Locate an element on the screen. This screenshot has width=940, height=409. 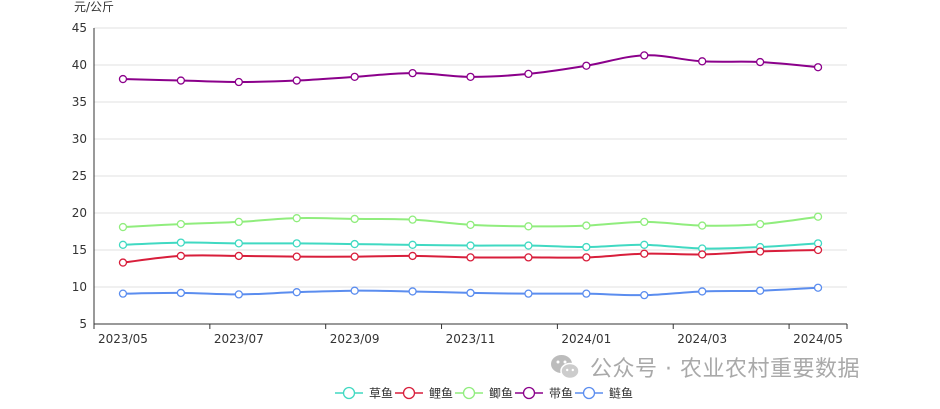
legend-item: 草鱼 is located at coordinates (364, 394).